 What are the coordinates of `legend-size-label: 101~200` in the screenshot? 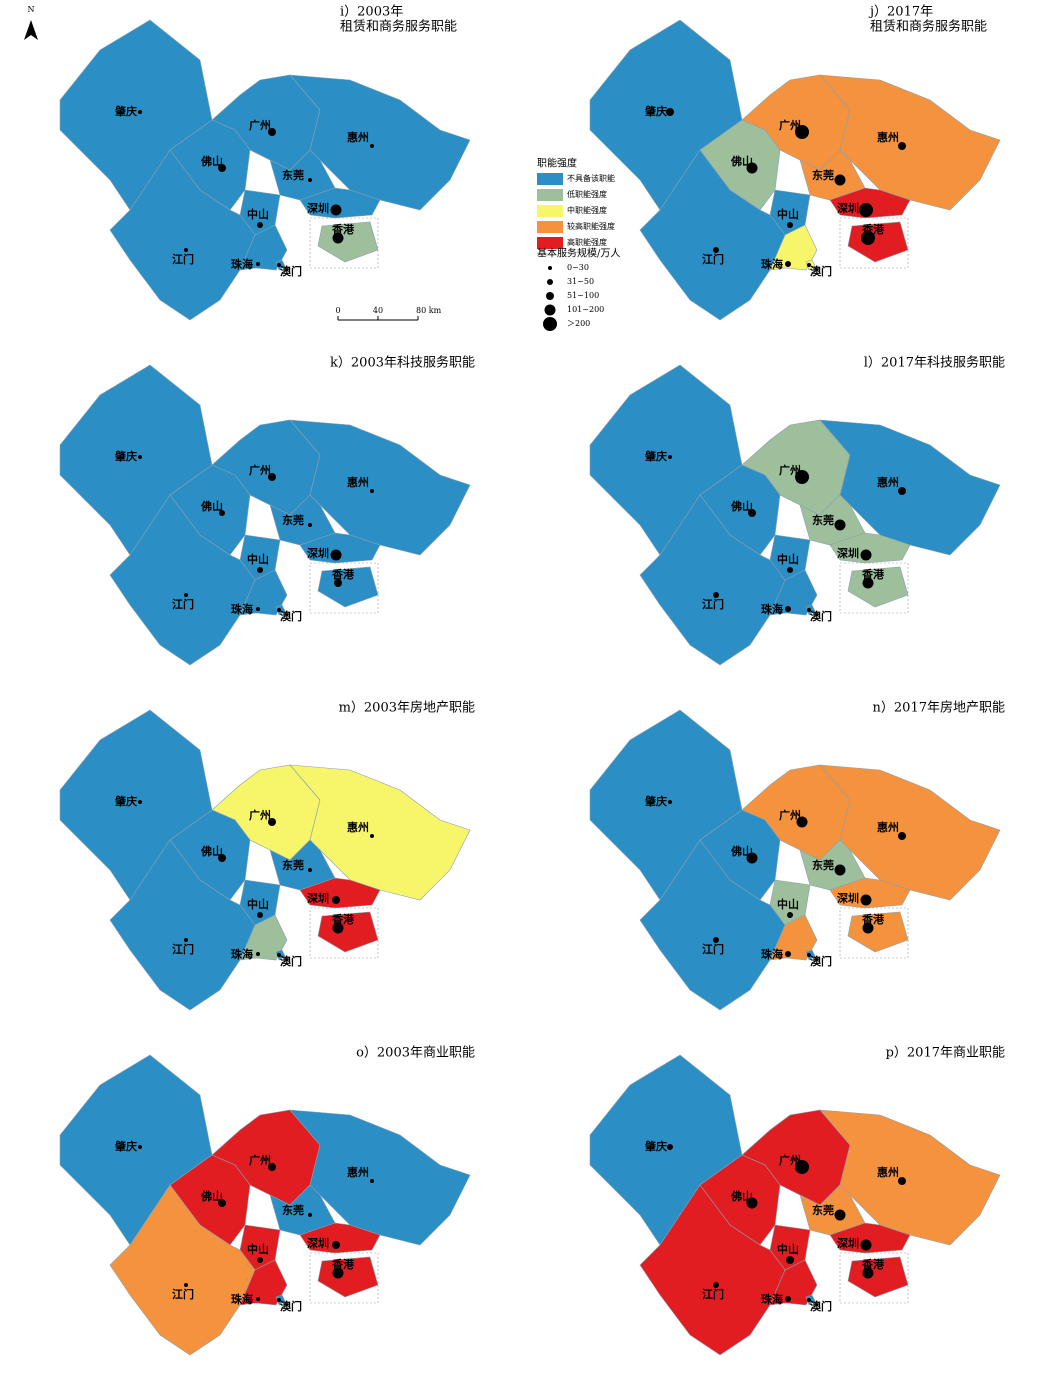 It's located at (585, 309).